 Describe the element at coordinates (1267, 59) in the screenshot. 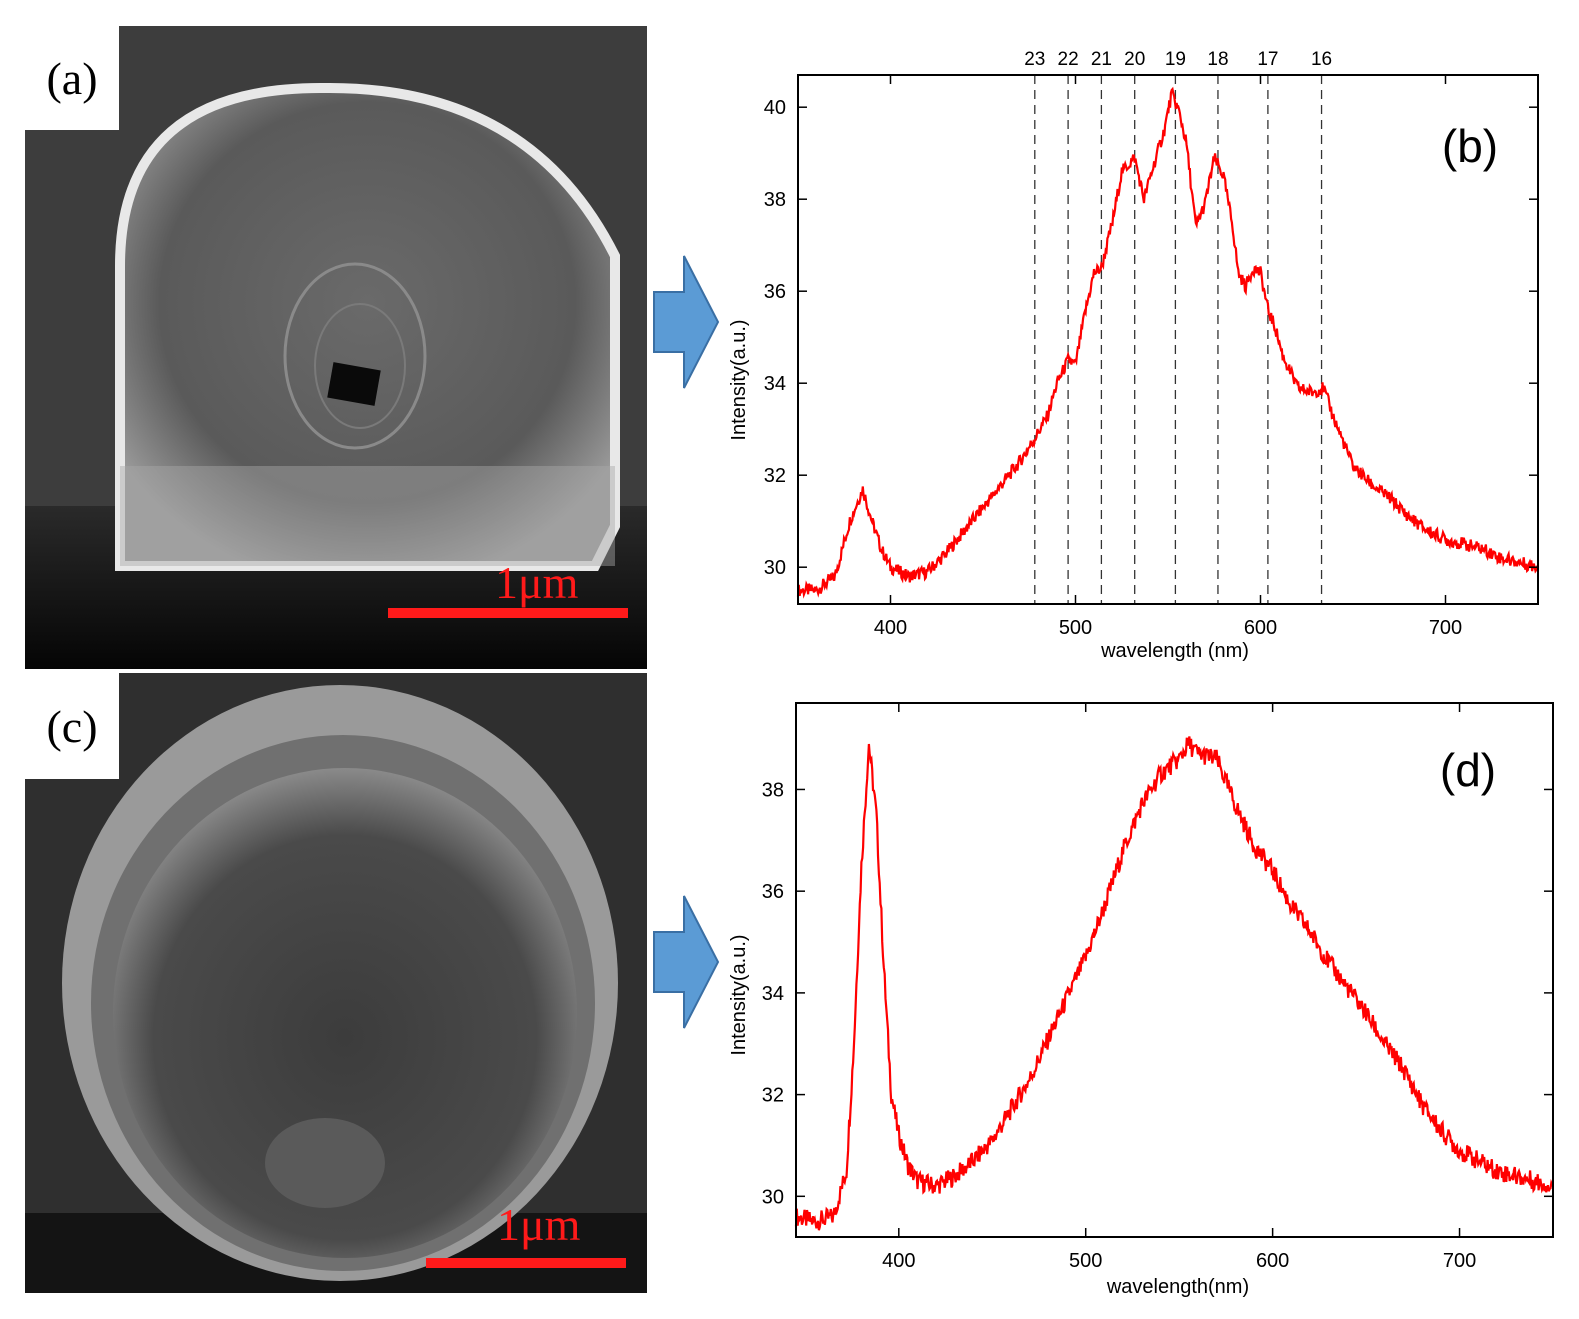

I see `mode-line-label: 17` at that location.